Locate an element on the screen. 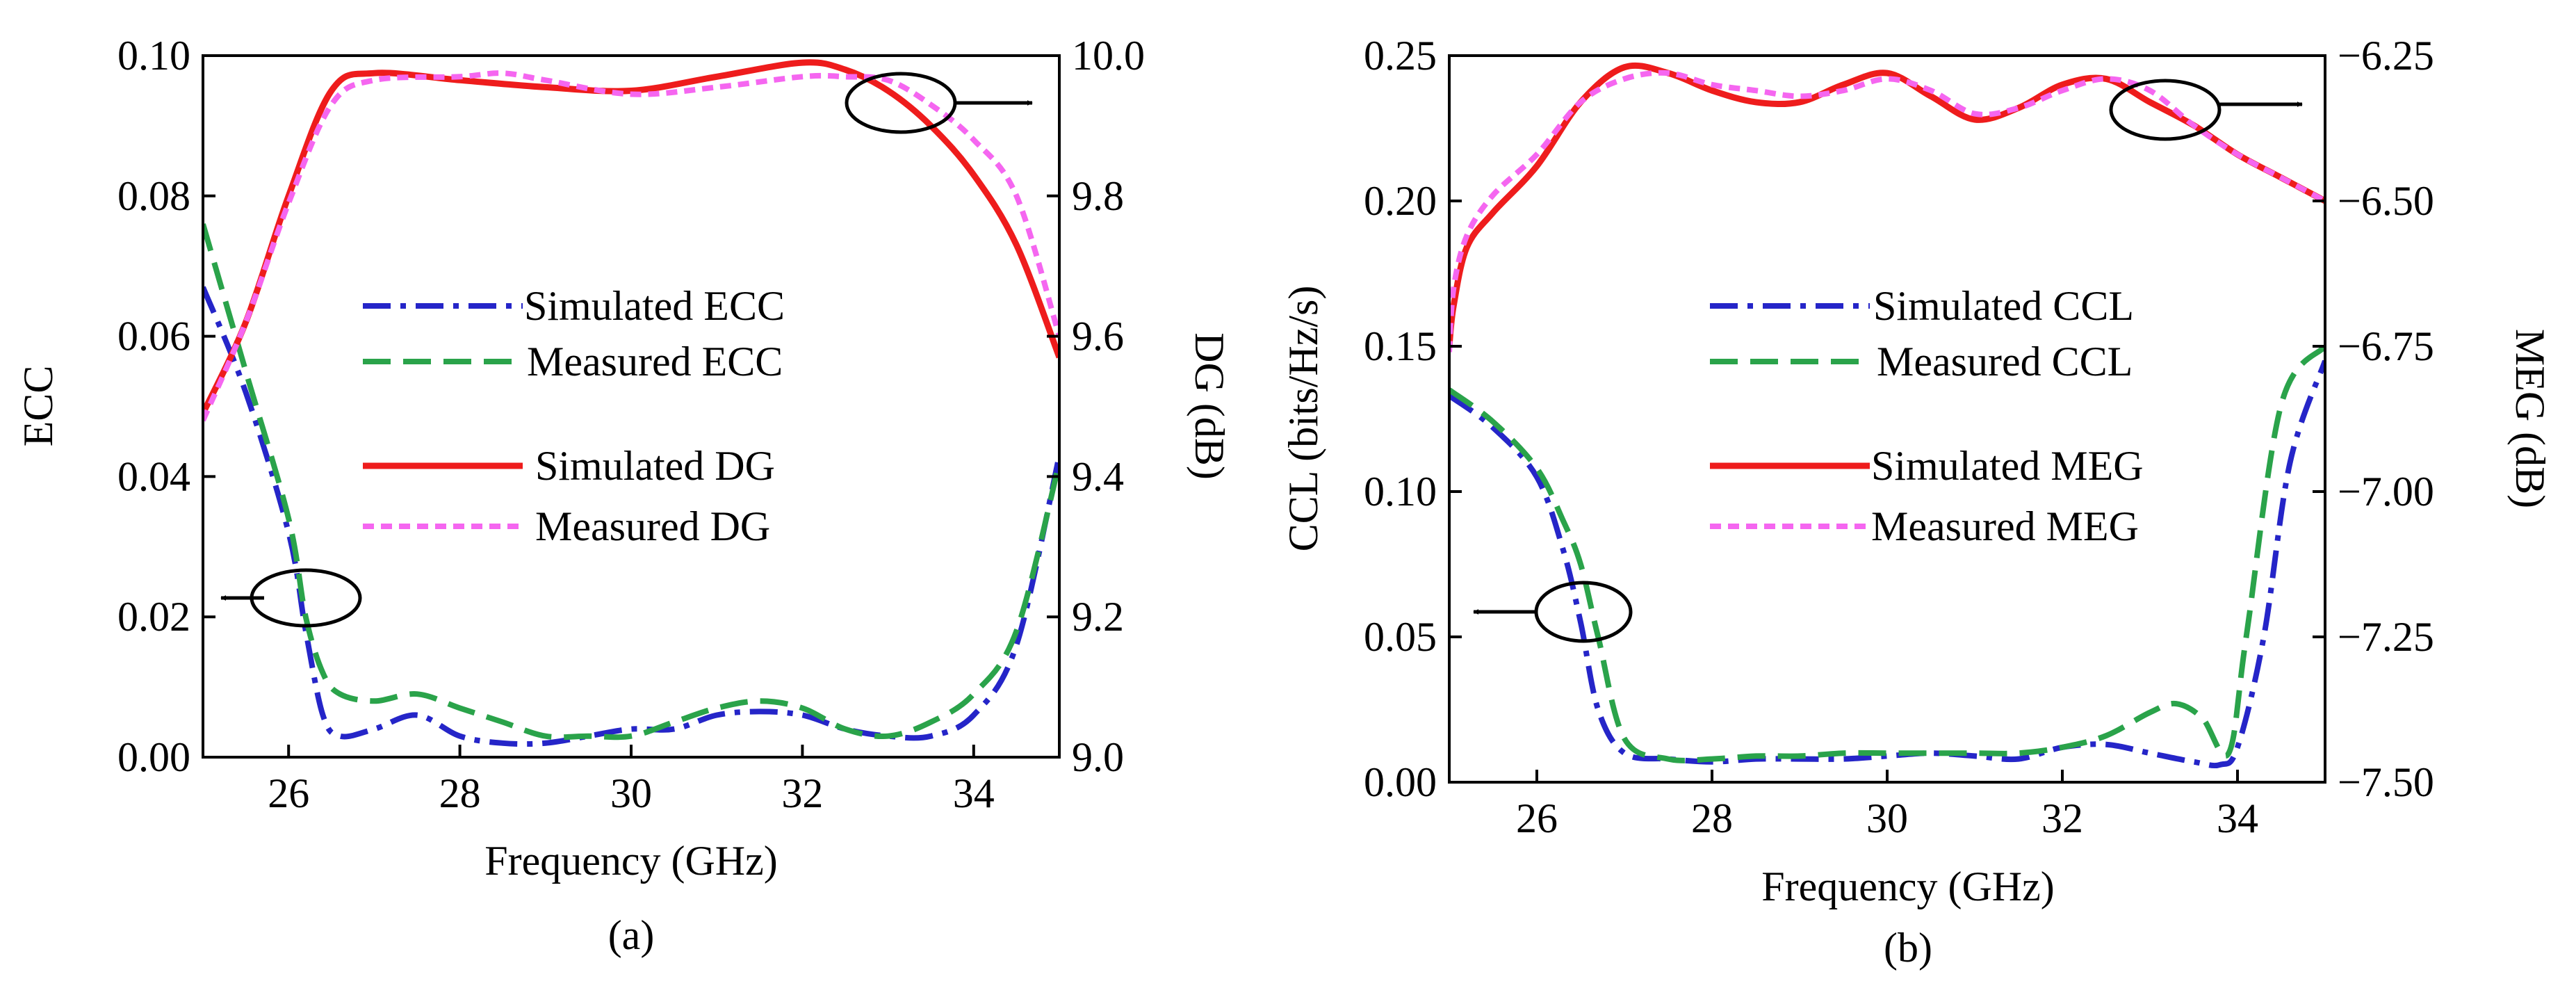 Image resolution: width=2576 pixels, height=988 pixels. y-right-axis-label-a: DG (dB) is located at coordinates (1209, 406).